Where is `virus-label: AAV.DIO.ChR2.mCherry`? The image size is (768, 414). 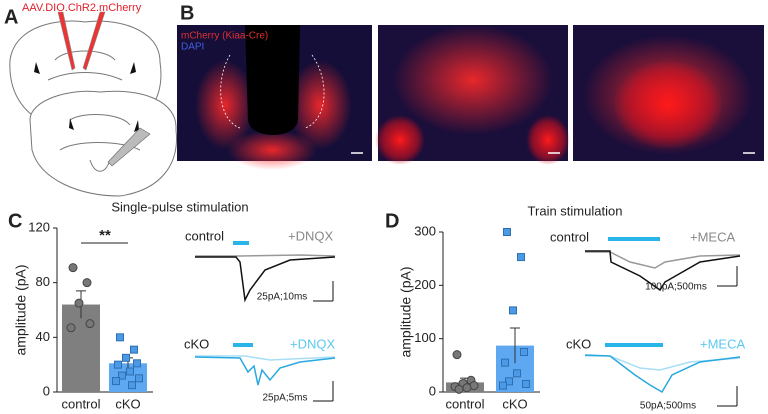
virus-label: AAV.DIO.ChR2.mCherry is located at coordinates (82, 8).